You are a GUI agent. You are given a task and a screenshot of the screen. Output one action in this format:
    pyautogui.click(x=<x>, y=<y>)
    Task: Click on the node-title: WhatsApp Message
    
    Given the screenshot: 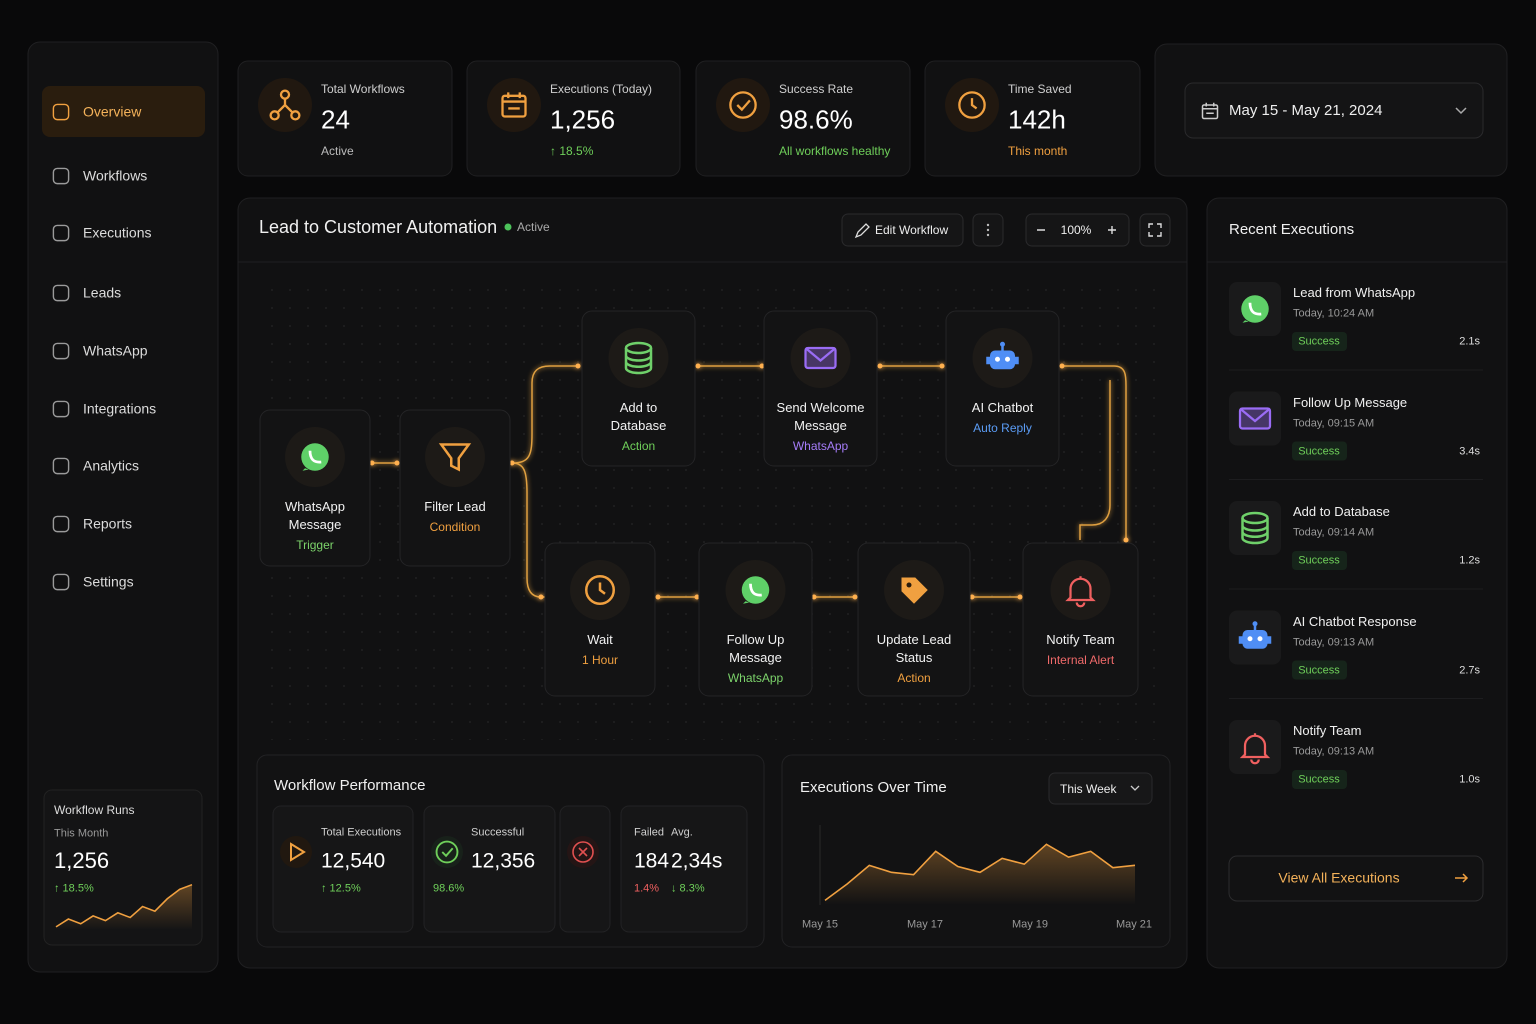 What is the action you would take?
    pyautogui.click(x=315, y=515)
    